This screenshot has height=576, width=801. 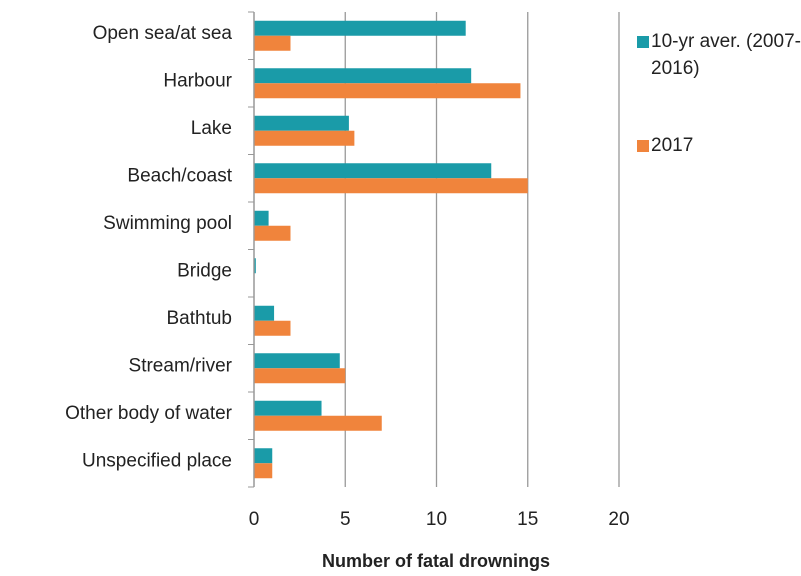 What do you see at coordinates (726, 55) in the screenshot?
I see `legend-label: 10-yr aver. (2007-2016)` at bounding box center [726, 55].